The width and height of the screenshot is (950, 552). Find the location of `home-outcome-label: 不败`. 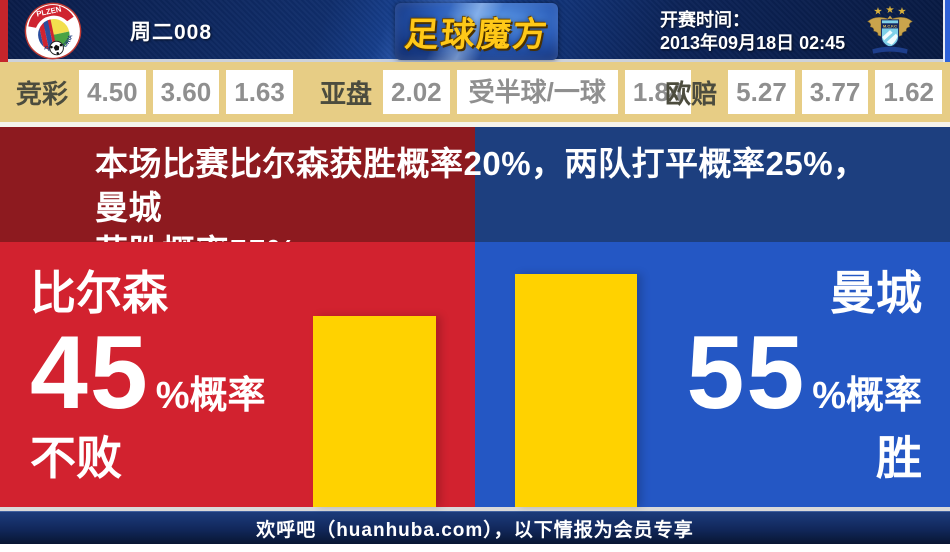

home-outcome-label: 不败 is located at coordinates (76, 458).